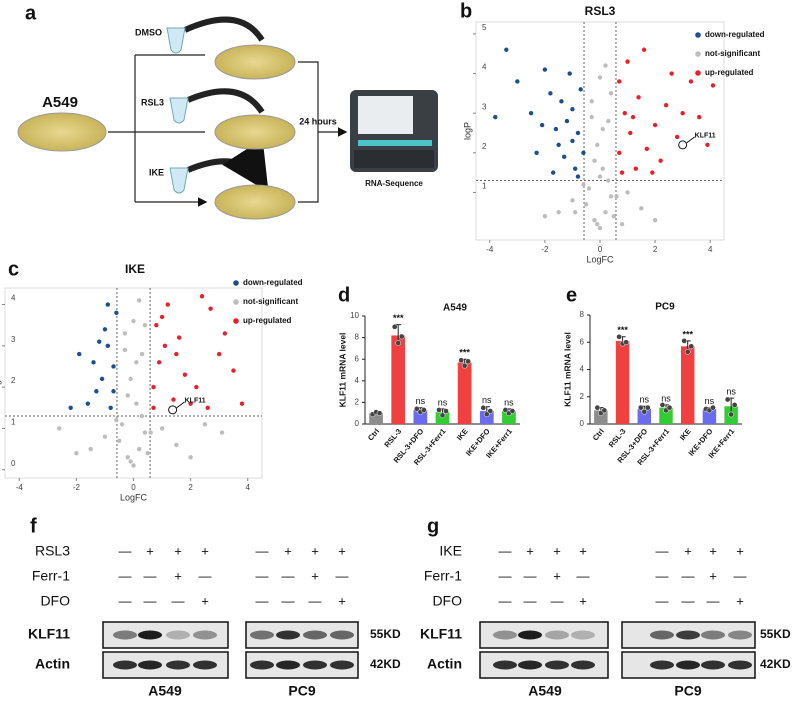 Image resolution: width=797 pixels, height=702 pixels. What do you see at coordinates (148, 32) in the screenshot?
I see `treatment: DMSO` at bounding box center [148, 32].